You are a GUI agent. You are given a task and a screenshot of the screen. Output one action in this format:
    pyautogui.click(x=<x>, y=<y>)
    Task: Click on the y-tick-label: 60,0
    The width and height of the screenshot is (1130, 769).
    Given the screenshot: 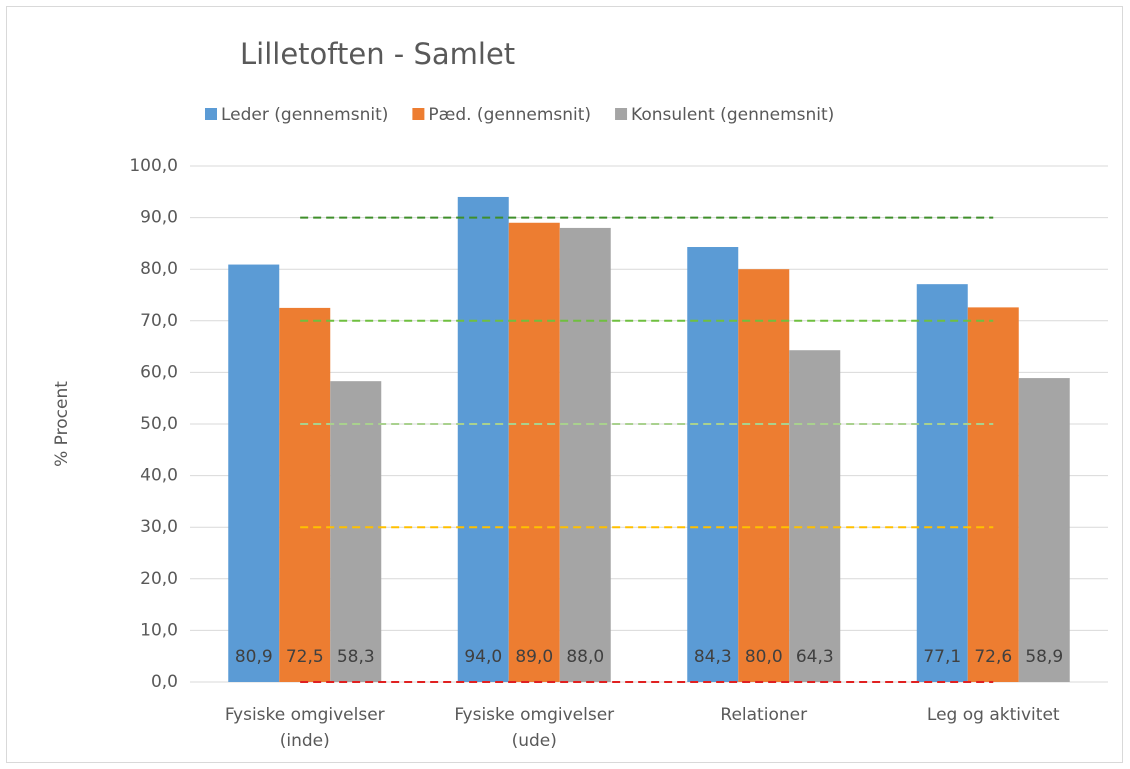 What is the action you would take?
    pyautogui.click(x=159, y=372)
    